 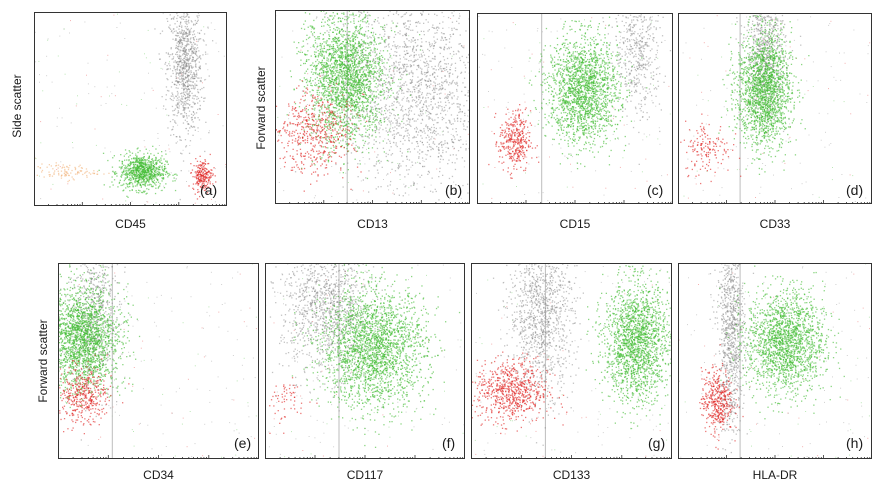 What do you see at coordinates (138, 171) in the screenshot?
I see `population-green-a` at bounding box center [138, 171].